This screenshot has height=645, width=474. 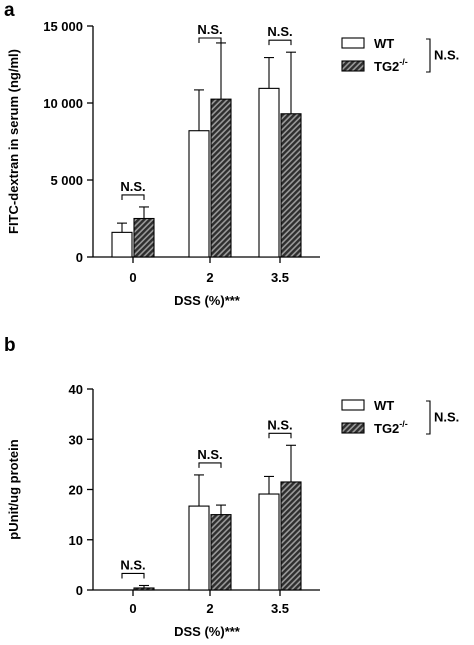 I want to click on y-tick-label: 10, so click(x=76, y=540).